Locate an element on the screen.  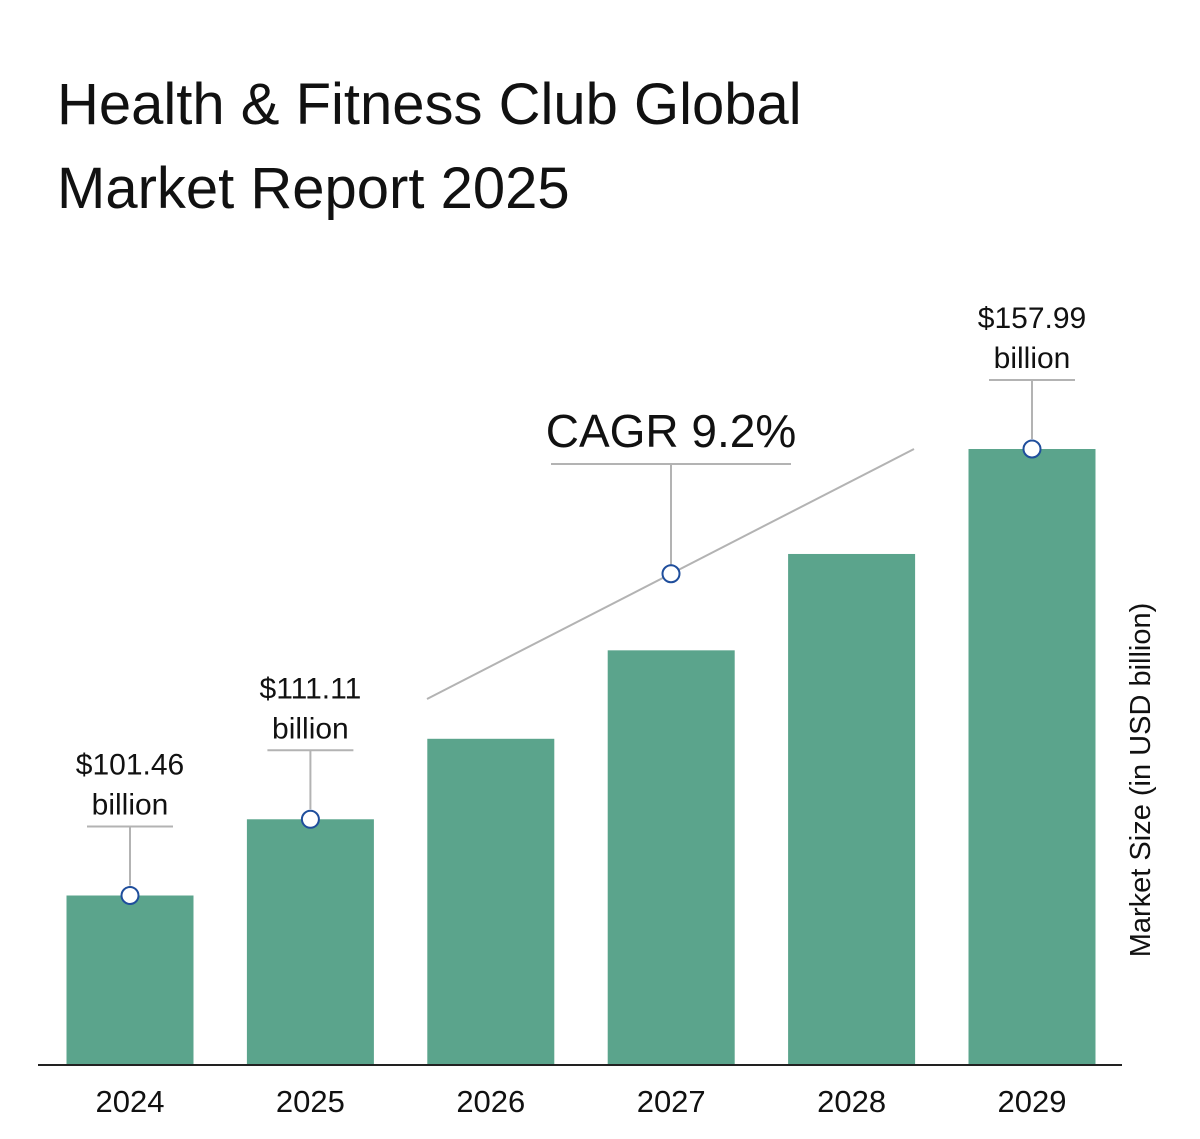
x-tick-label-2026: 2026 is located at coordinates (490, 1101).